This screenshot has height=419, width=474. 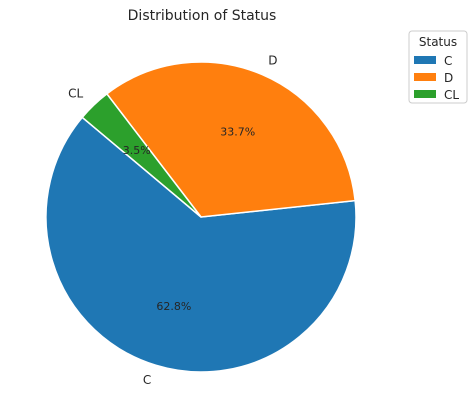 What do you see at coordinates (448, 78) in the screenshot?
I see `legend-label-d: D` at bounding box center [448, 78].